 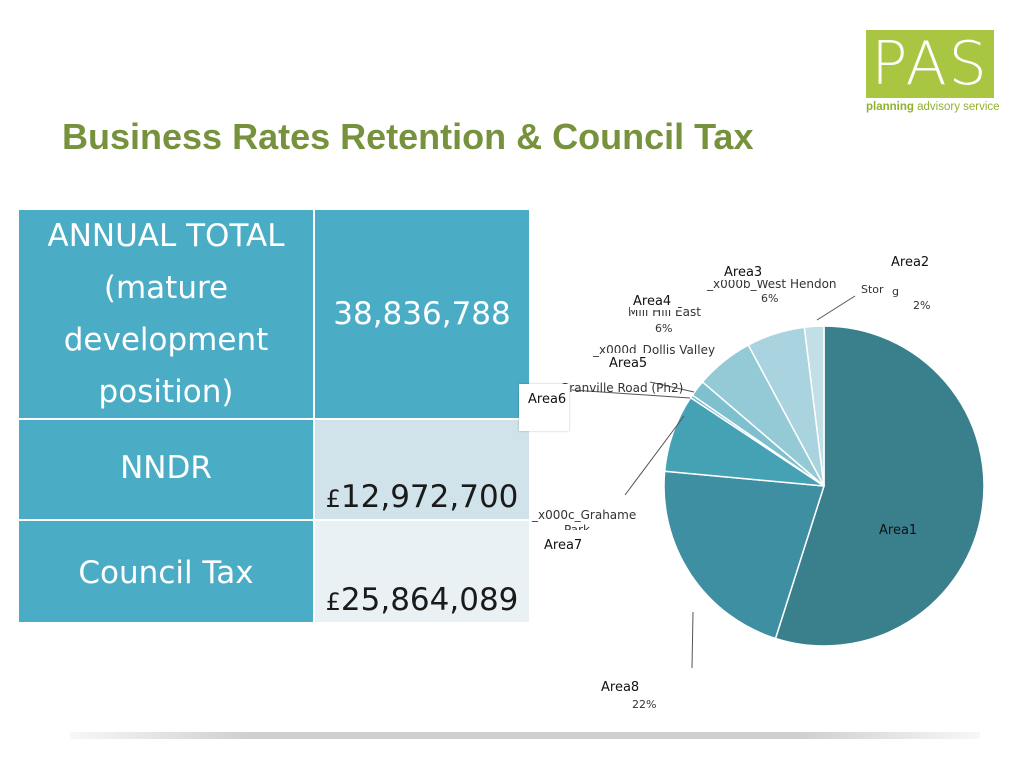 What do you see at coordinates (544, 407) in the screenshot?
I see `area6-label-box` at bounding box center [544, 407].